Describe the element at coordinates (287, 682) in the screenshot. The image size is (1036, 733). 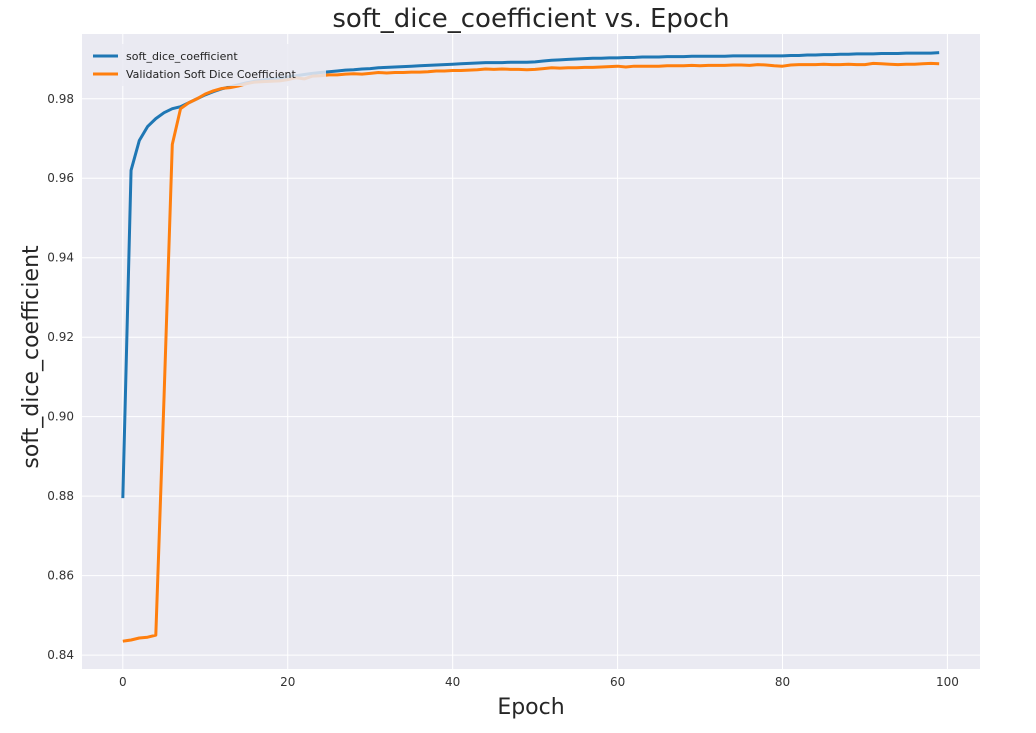
I see `x-tick-label: 20` at that location.